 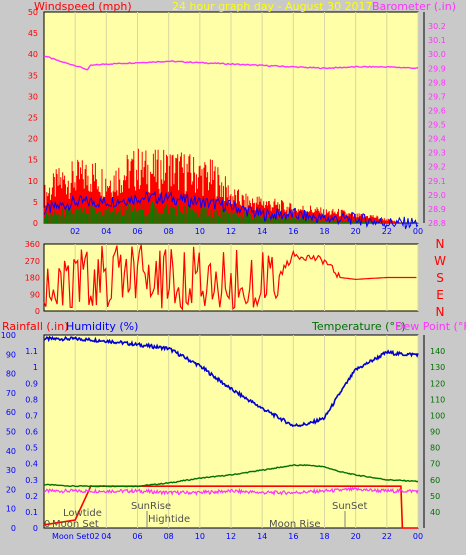 What do you see at coordinates (437, 223) in the screenshot?
I see `barometer-y-tick-label: 28.8` at bounding box center [437, 223].